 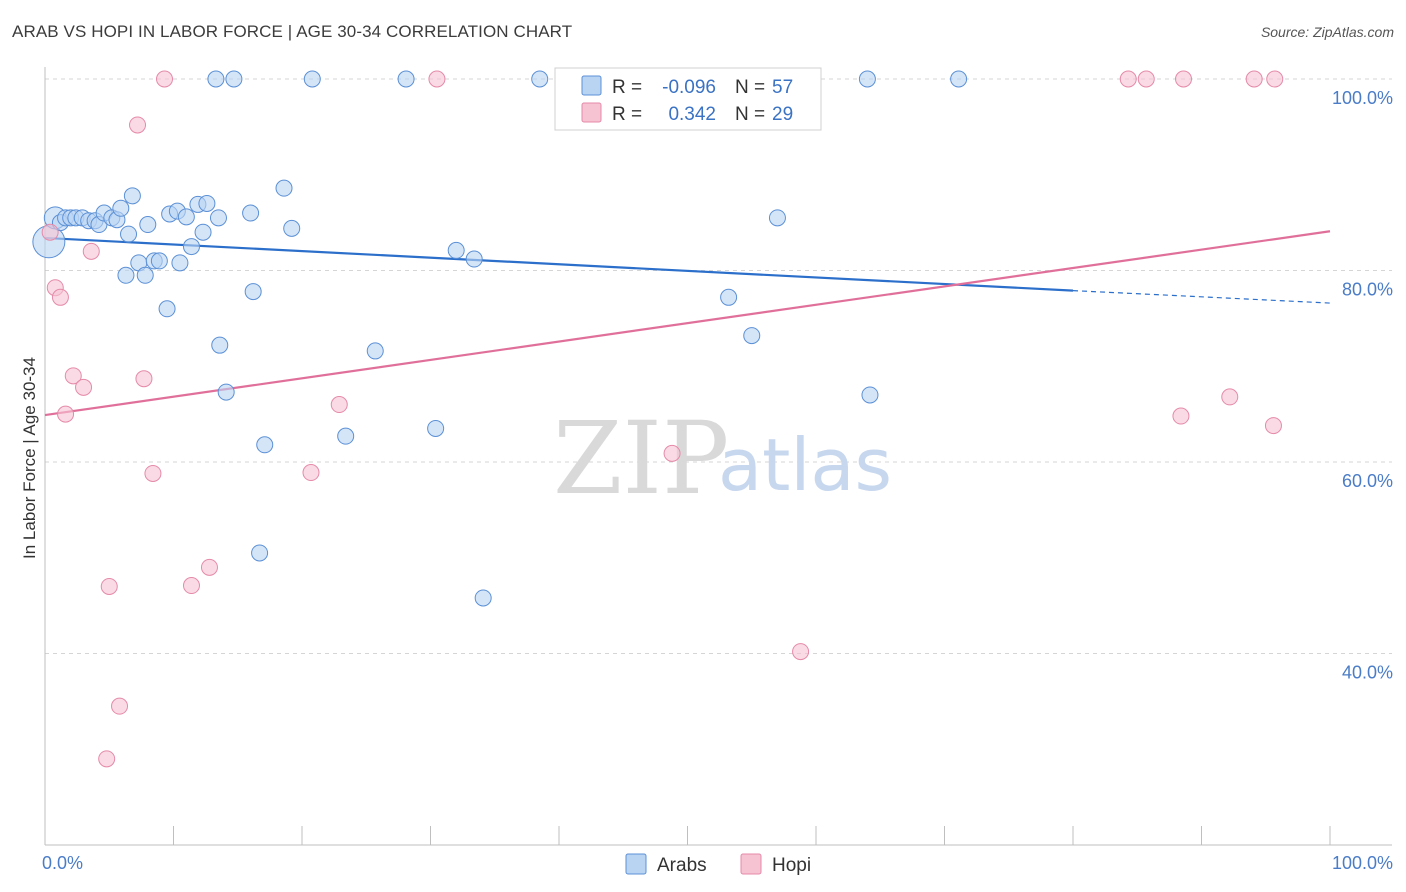 What do you see at coordinates (791, 865) in the screenshot?
I see `series-legend-hopi-label: Hopi` at bounding box center [791, 865].